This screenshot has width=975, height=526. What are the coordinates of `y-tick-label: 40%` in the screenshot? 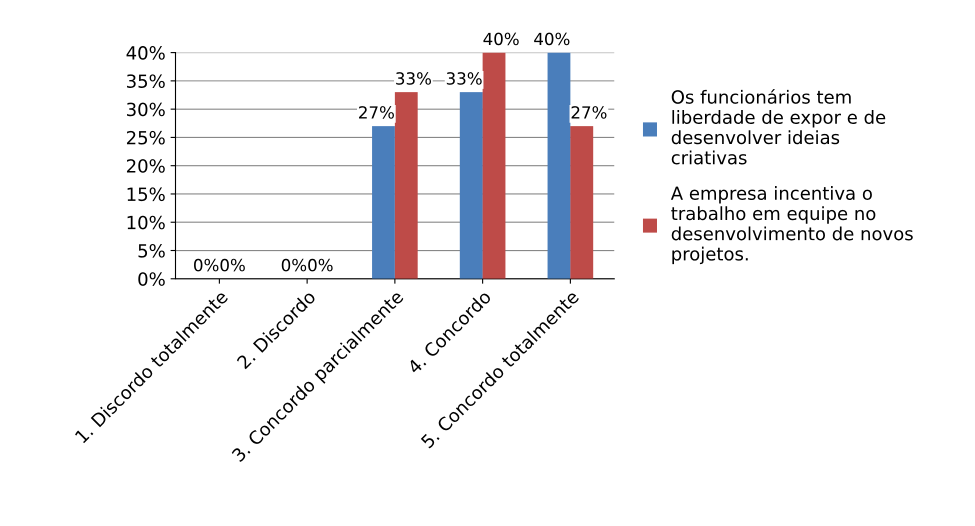 It's located at (145, 53).